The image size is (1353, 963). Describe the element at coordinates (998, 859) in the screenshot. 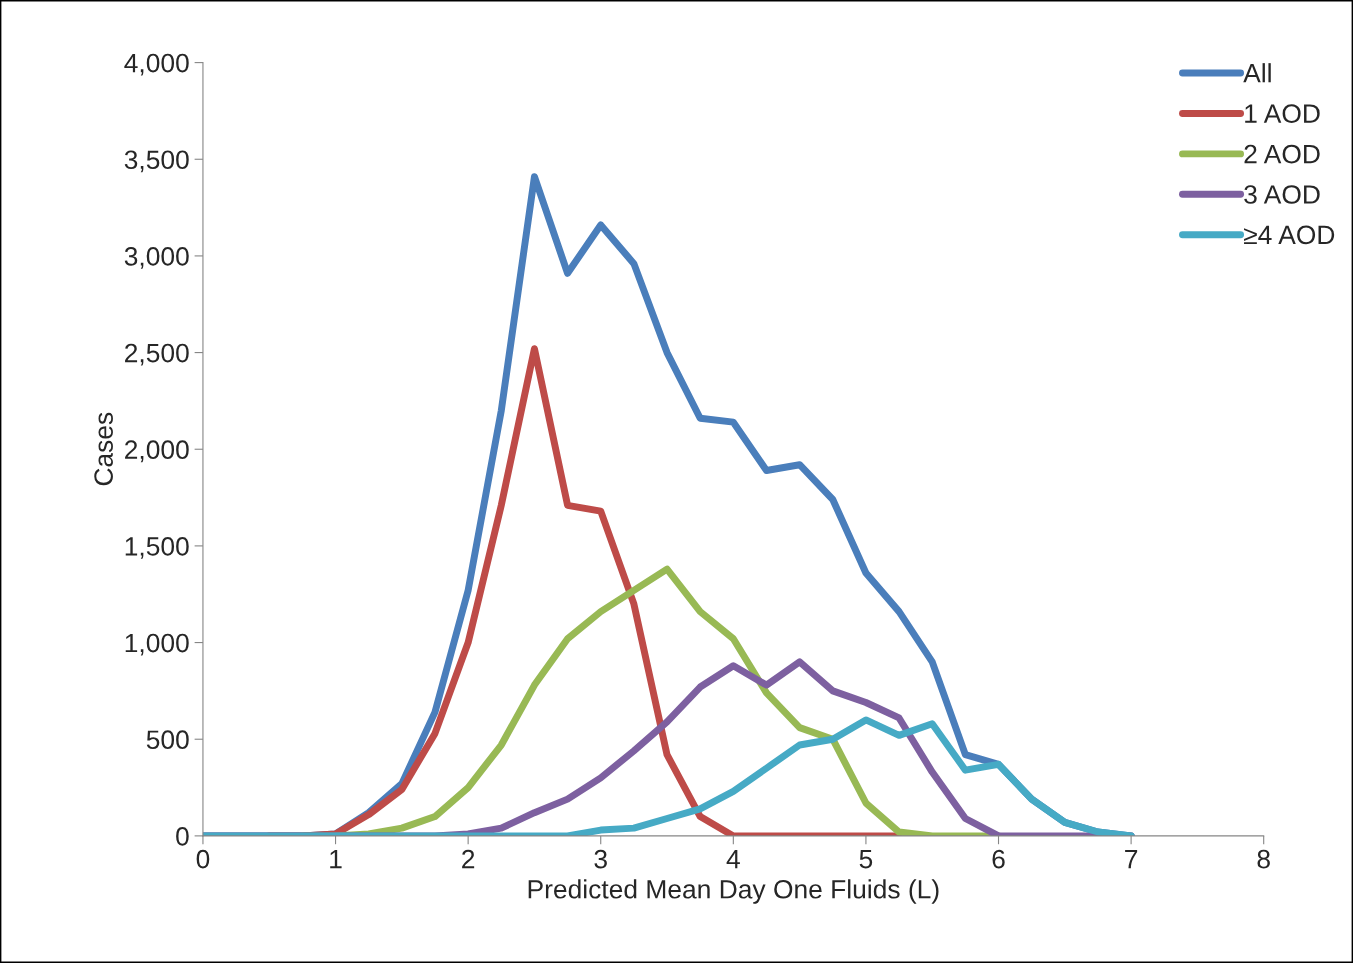

I see `x-tick-label: 6` at that location.